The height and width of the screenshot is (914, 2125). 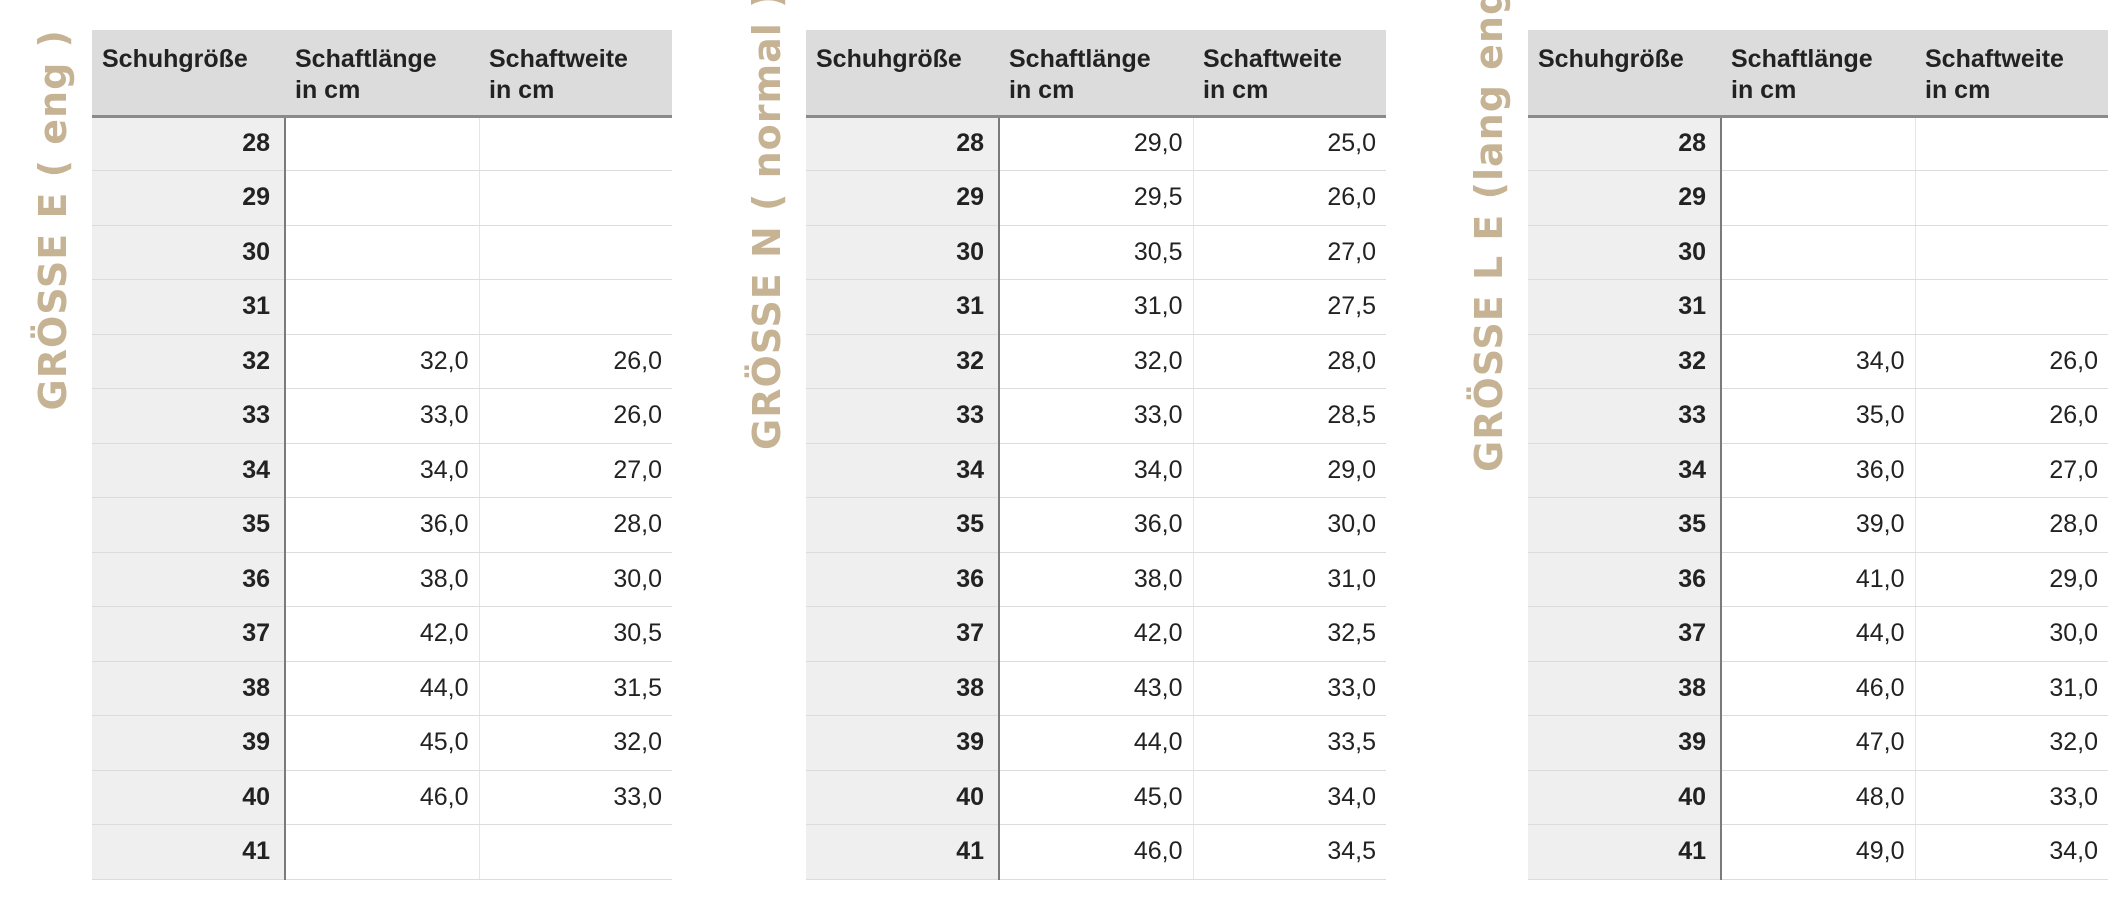 I want to click on shaft-length-cell: 35,0, so click(x=1818, y=416).